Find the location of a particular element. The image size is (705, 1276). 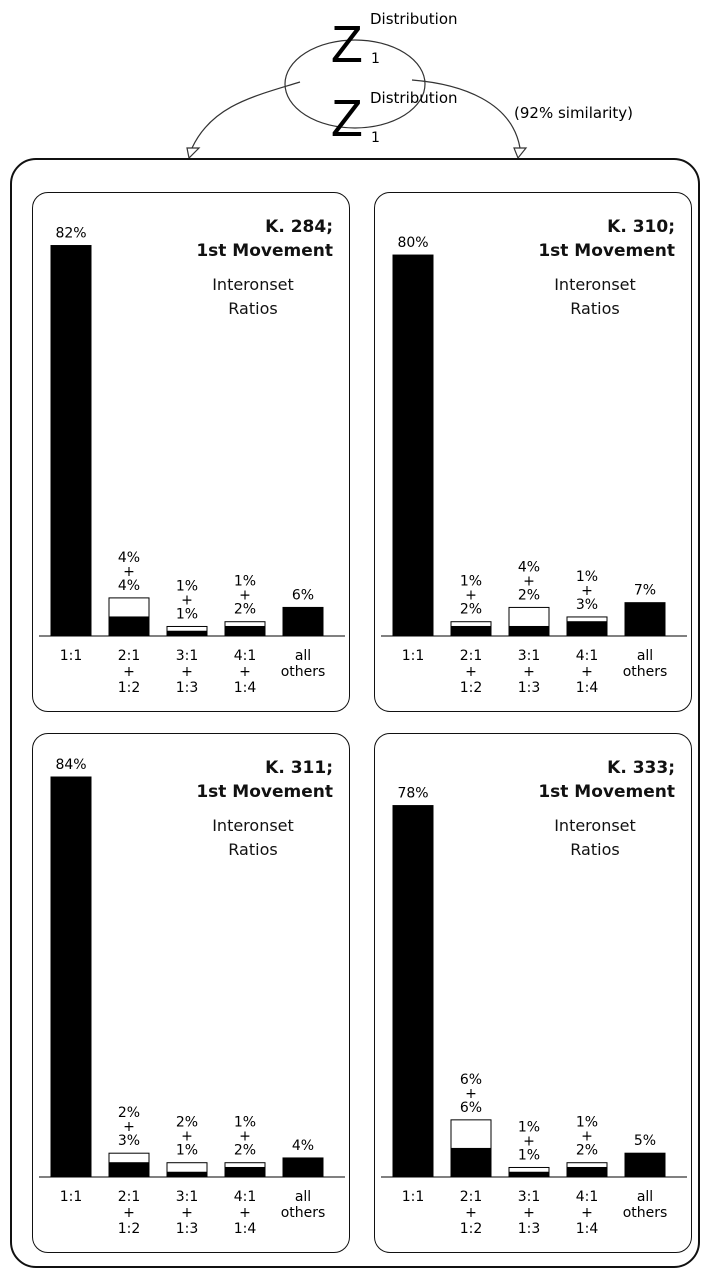

category-label: 2:1 is located at coordinates (129, 1197).